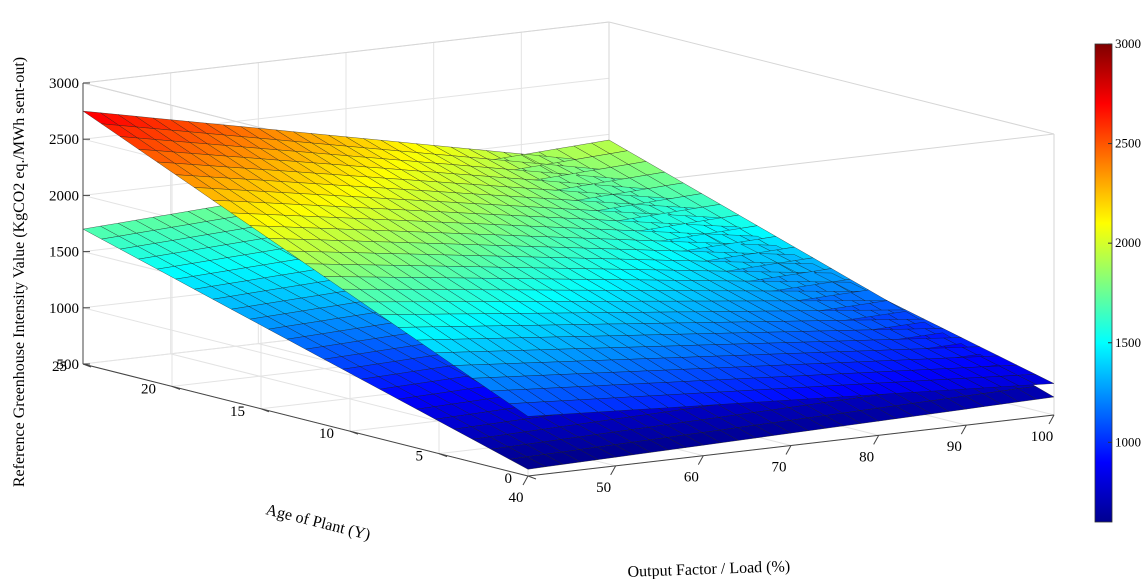  Describe the element at coordinates (420, 457) in the screenshot. I see `y-tick-label: 5` at that location.